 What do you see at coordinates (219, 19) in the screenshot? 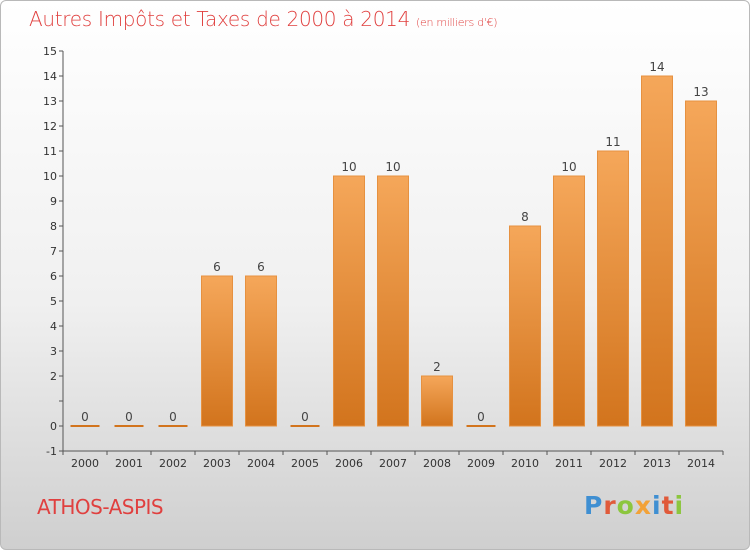
I see `chart-title-text: Autres Impôts et Taxes de 2000 à 2014` at bounding box center [219, 19].